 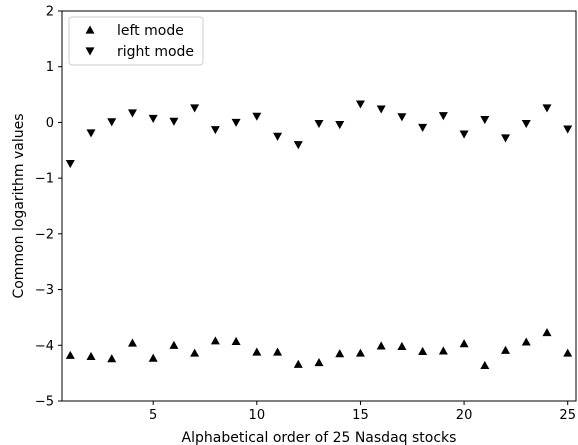 I want to click on y-tick-label: 0, so click(x=50, y=123).